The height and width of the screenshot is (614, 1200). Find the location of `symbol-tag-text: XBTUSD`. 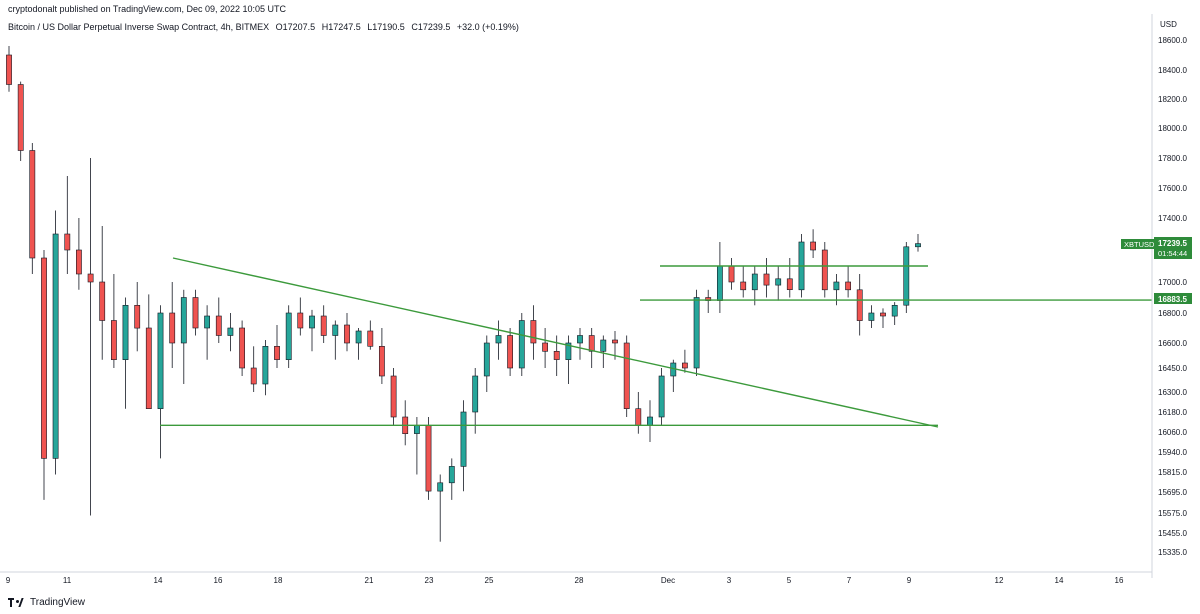

symbol-tag-text: XBTUSD is located at coordinates (1139, 244).